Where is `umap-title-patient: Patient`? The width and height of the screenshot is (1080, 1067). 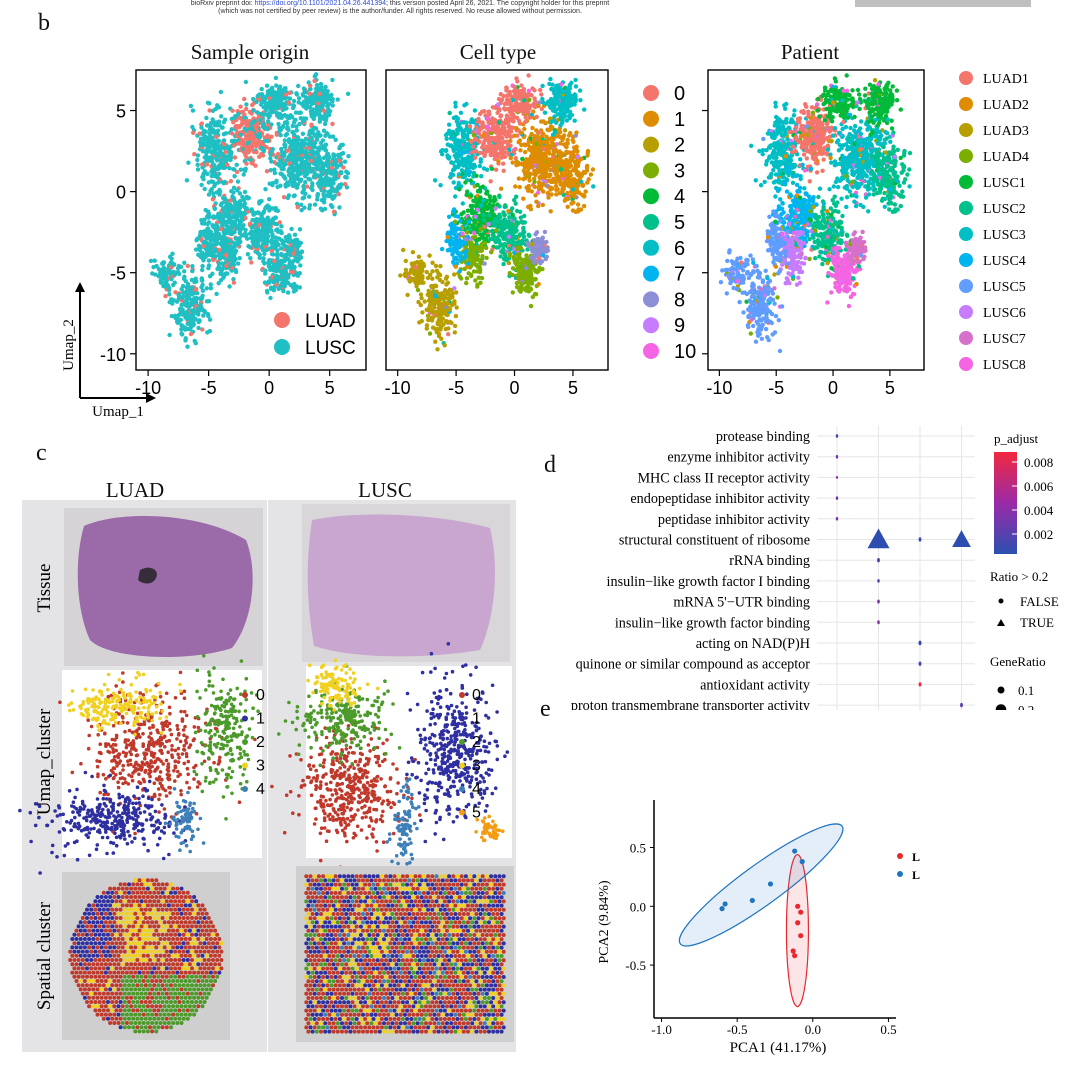
umap-title-patient: Patient is located at coordinates (810, 52).